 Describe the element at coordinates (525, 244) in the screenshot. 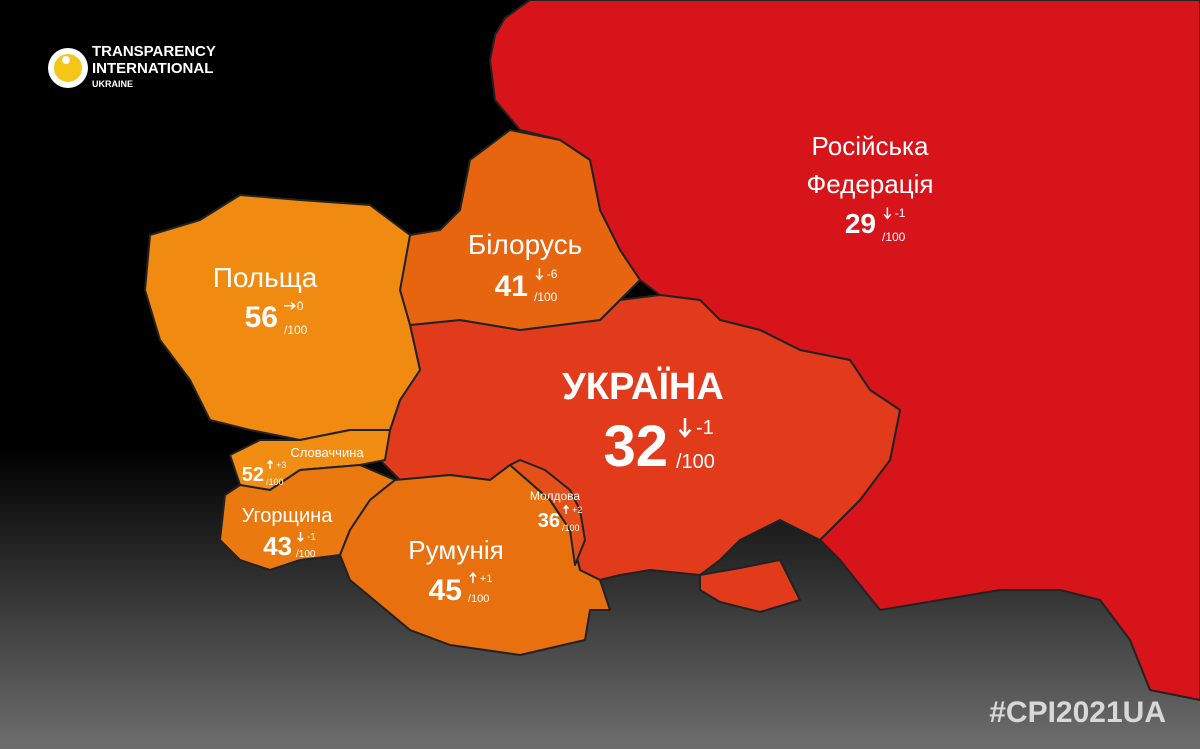

I see `country-name: Білорусь` at that location.